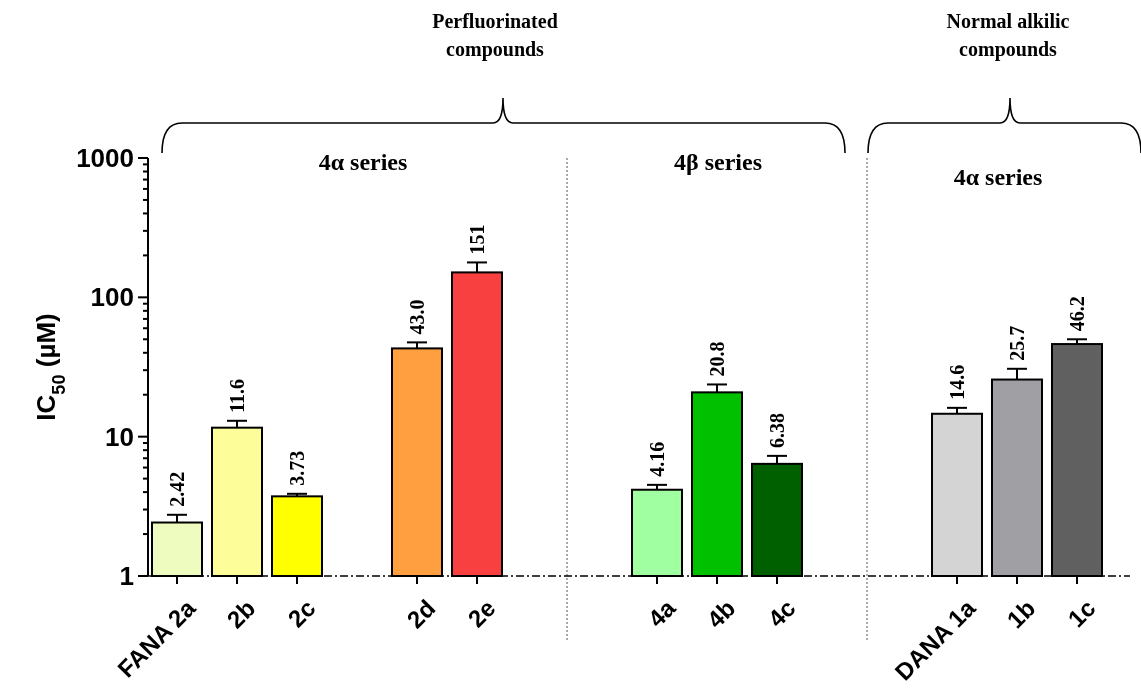 The height and width of the screenshot is (696, 1141). What do you see at coordinates (119, 436) in the screenshot?
I see `y-tick-label: 10` at bounding box center [119, 436].